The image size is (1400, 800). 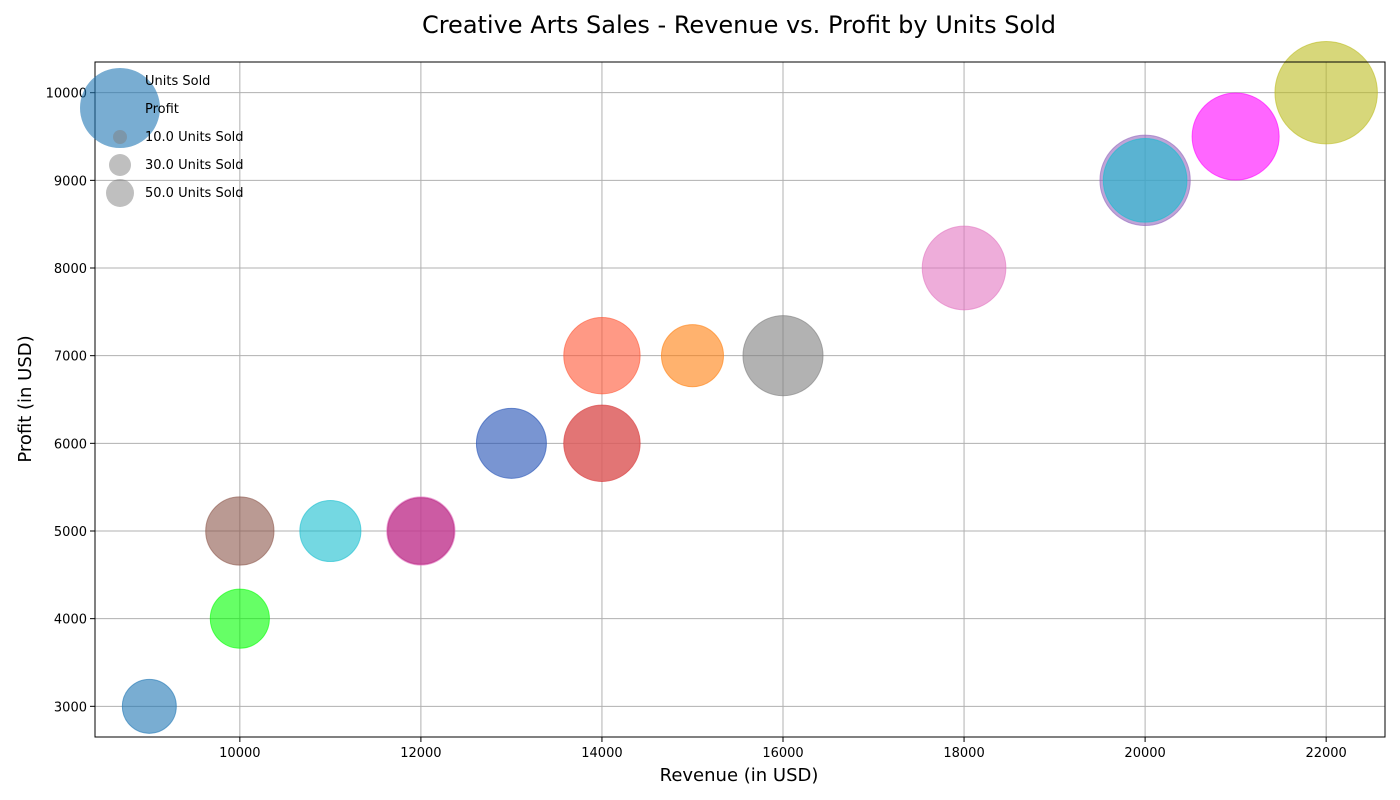 I want to click on y-tick-label: 9000, so click(x=70, y=181).